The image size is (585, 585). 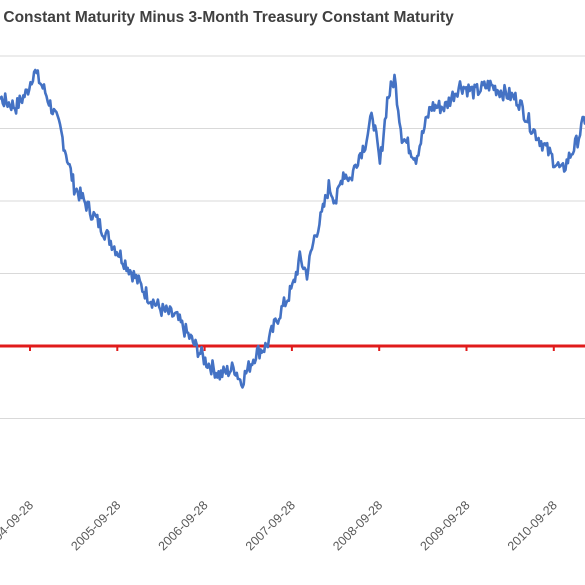 What do you see at coordinates (18, 525) in the screenshot?
I see `x-tick-label: 2004-09-28` at bounding box center [18, 525].